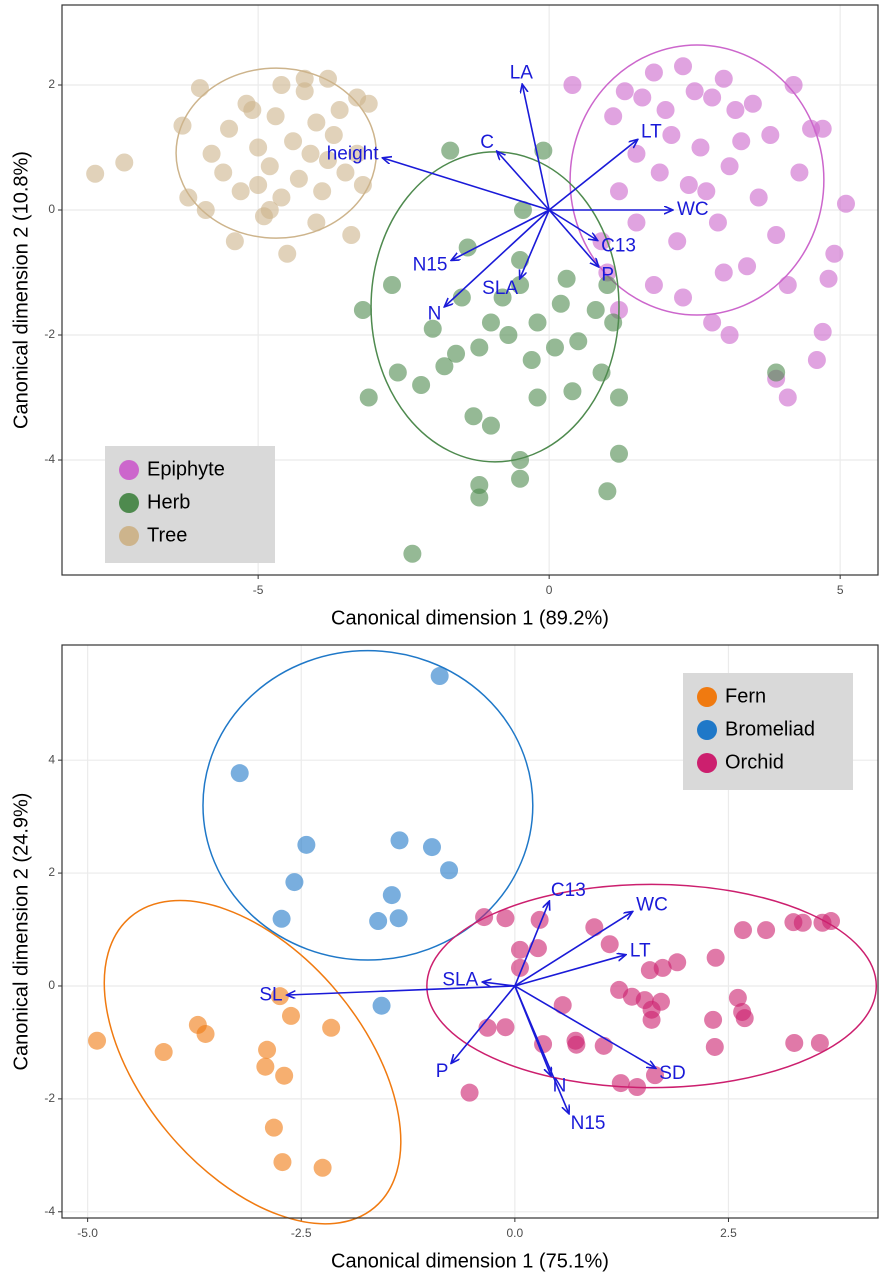  Describe the element at coordinates (549, 590) in the screenshot. I see `x-tick-label: 0` at that location.